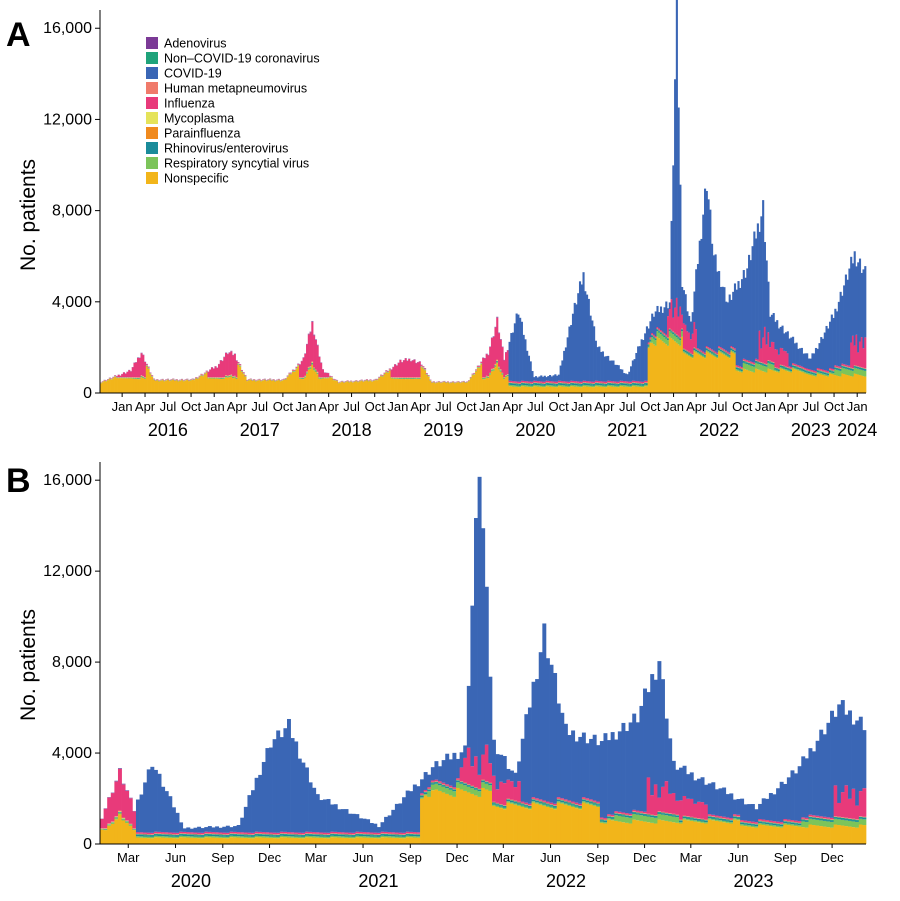  I want to click on bar-b-96-nonspecific, so click(447, 818).